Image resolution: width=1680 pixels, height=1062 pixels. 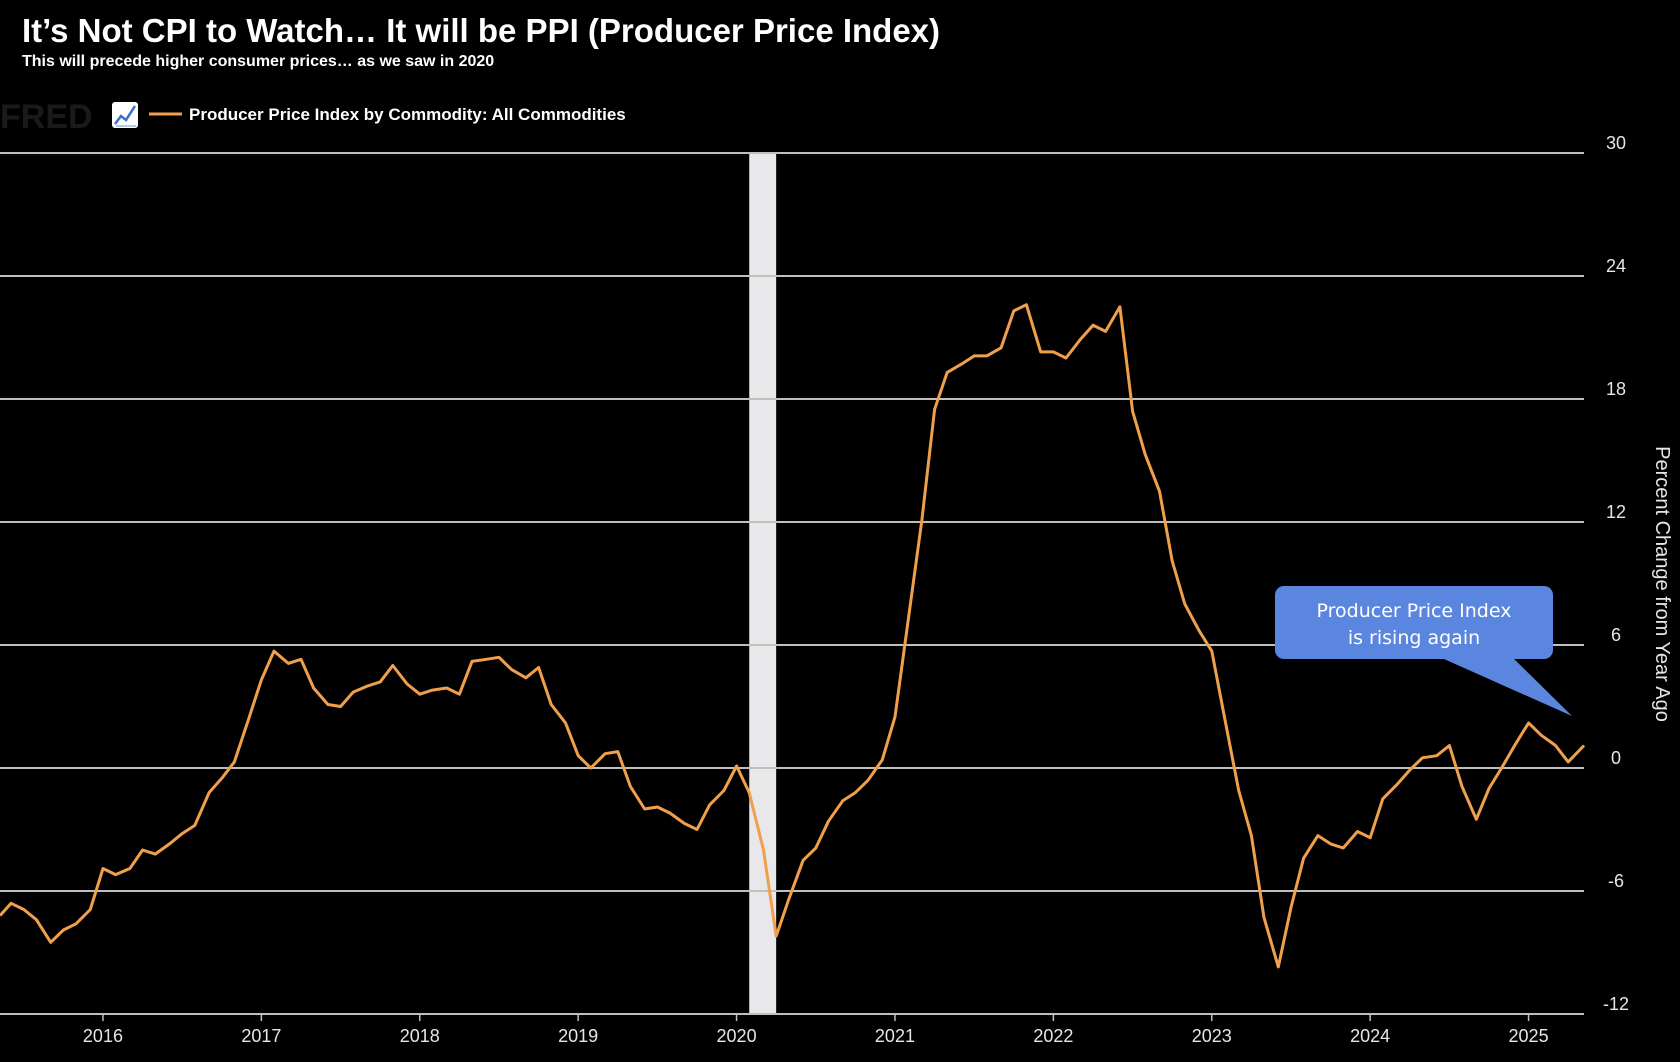 What do you see at coordinates (895, 1036) in the screenshot?
I see `x-tick-label: 2021` at bounding box center [895, 1036].